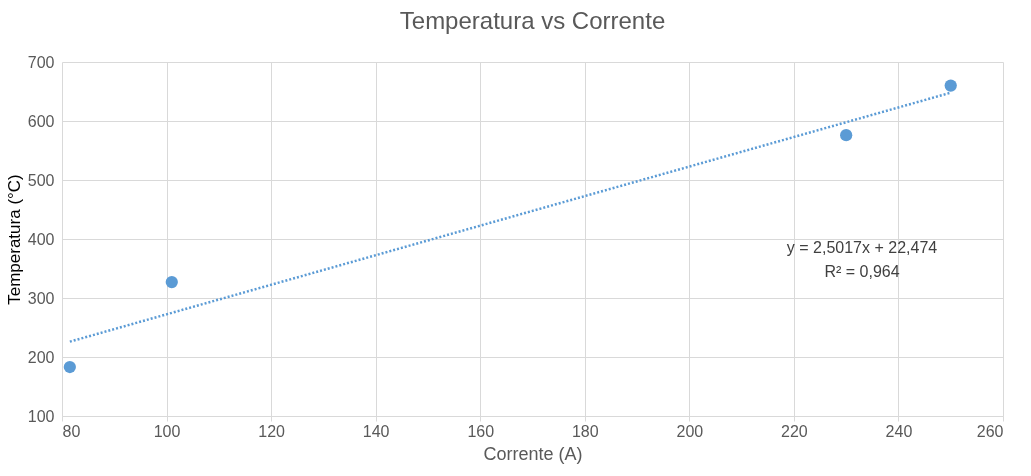  What do you see at coordinates (794, 431) in the screenshot?
I see `x-tick-label: 220` at bounding box center [794, 431].